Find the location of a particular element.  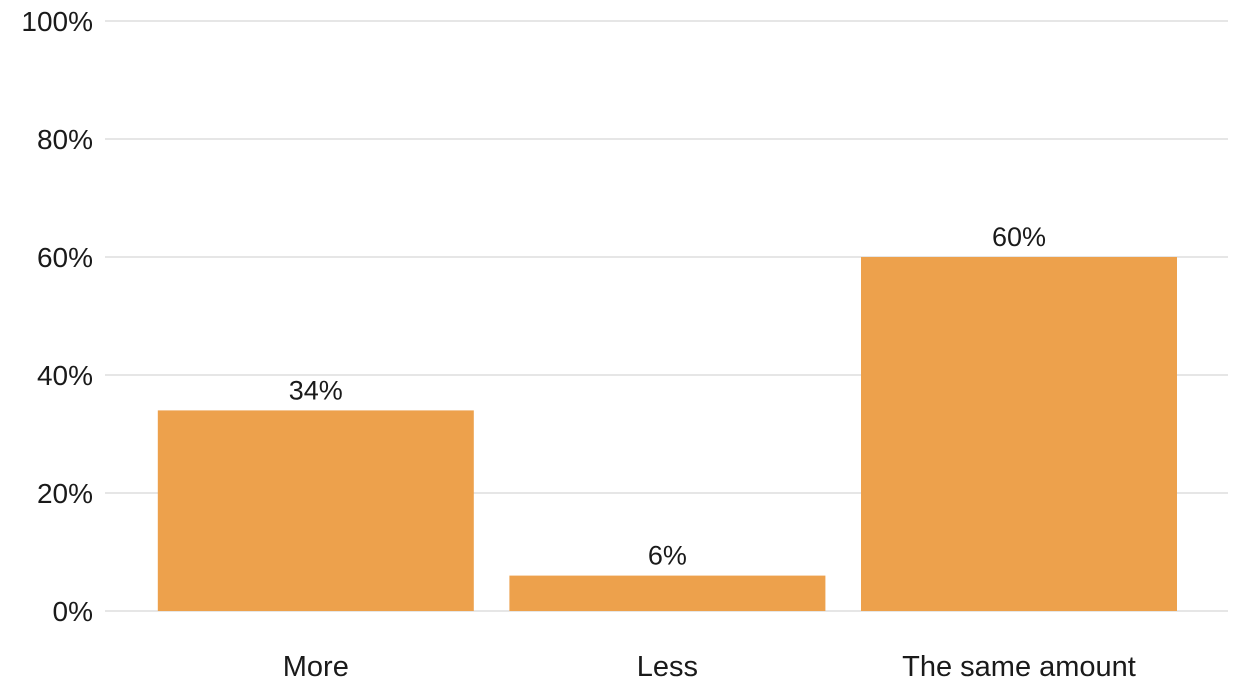

data-label-2: 6% is located at coordinates (667, 556).